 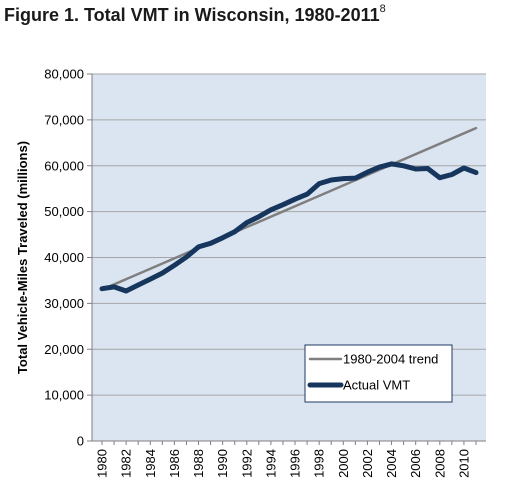 I want to click on x-tick-label: 2006, so click(x=415, y=463).